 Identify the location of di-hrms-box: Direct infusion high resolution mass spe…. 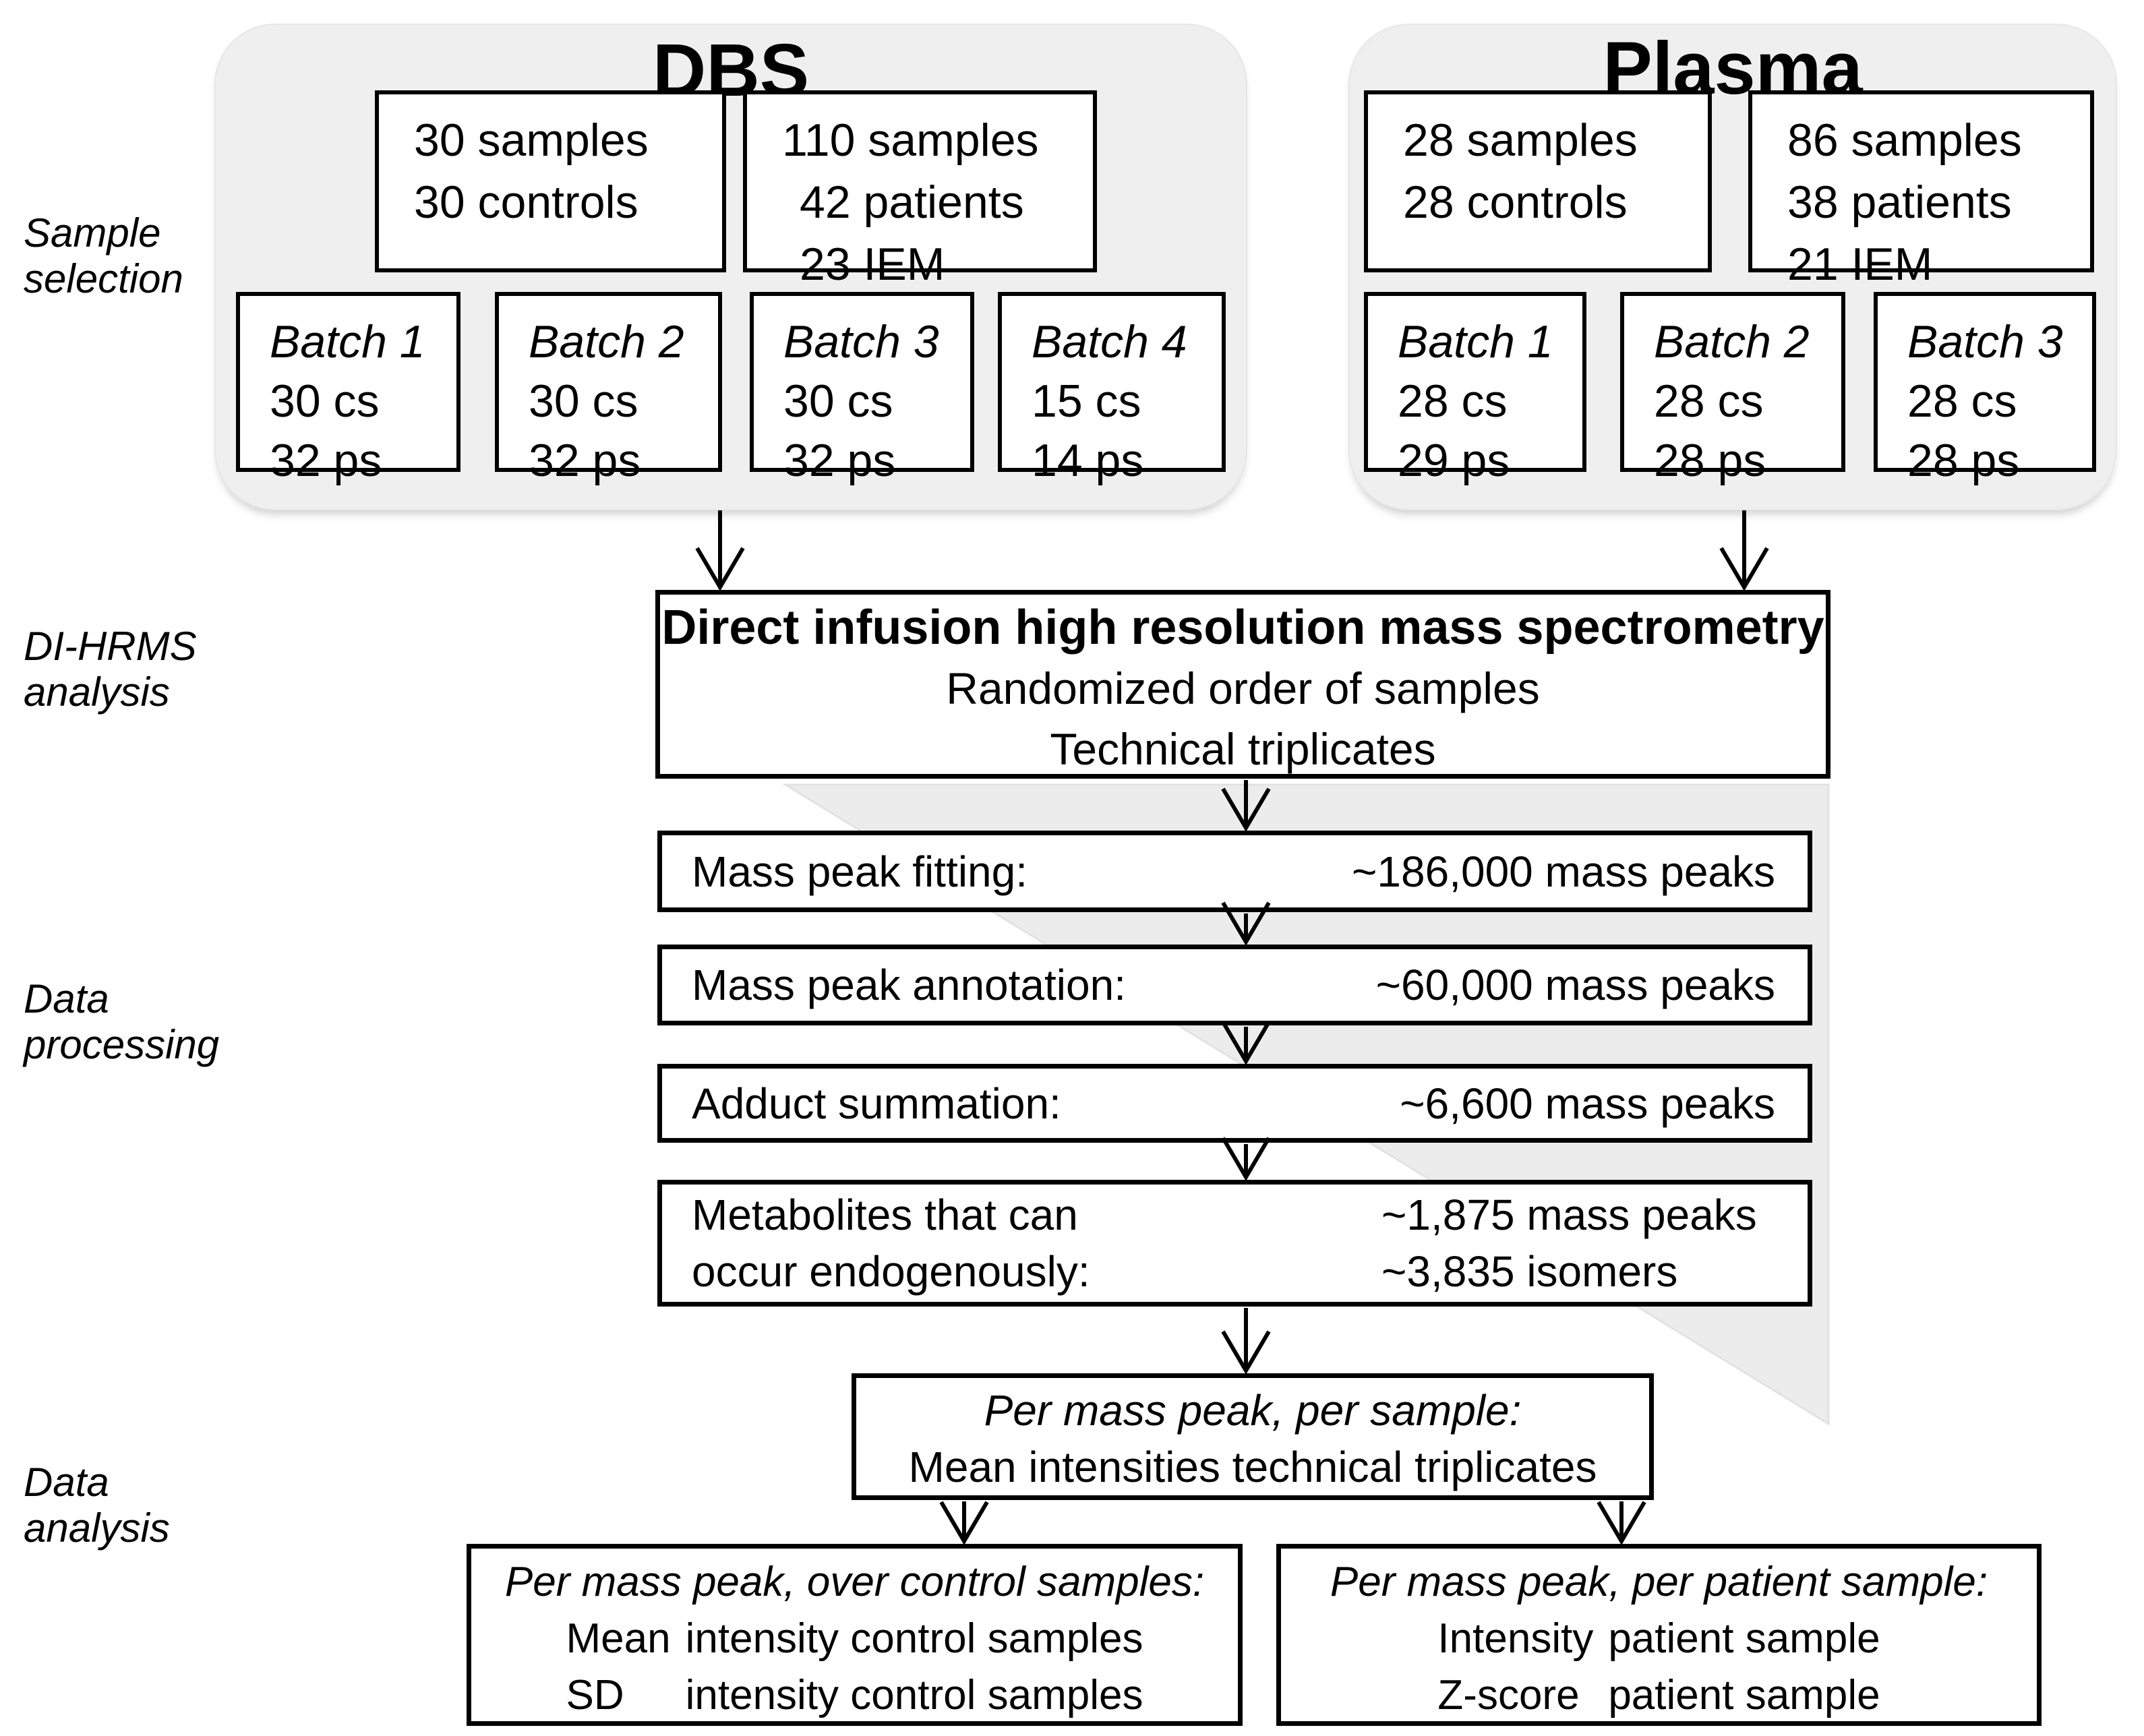
(1242, 684).